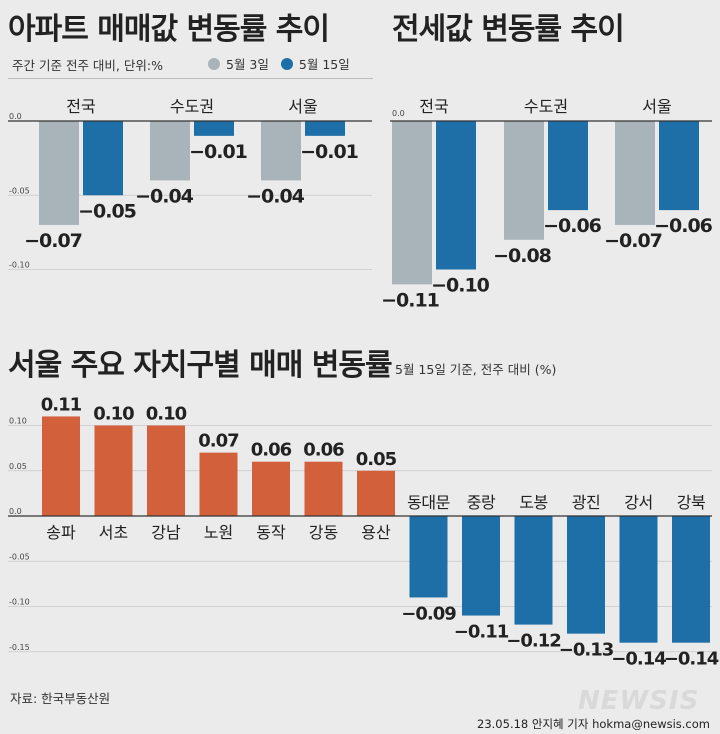  Describe the element at coordinates (61, 404) in the screenshot. I see `data-label: 0.11` at that location.